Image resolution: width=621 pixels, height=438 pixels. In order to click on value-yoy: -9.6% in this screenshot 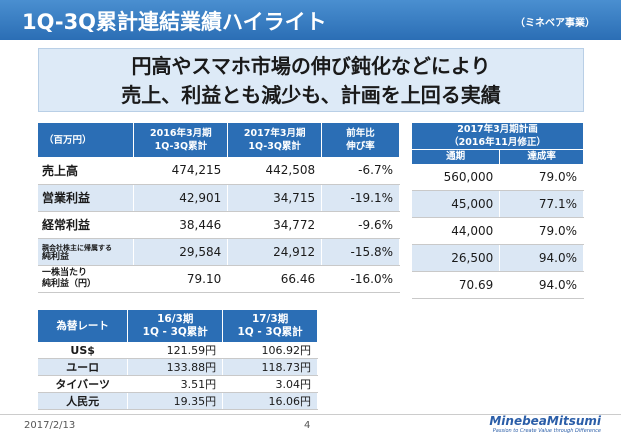, I will do `click(360, 225)`.